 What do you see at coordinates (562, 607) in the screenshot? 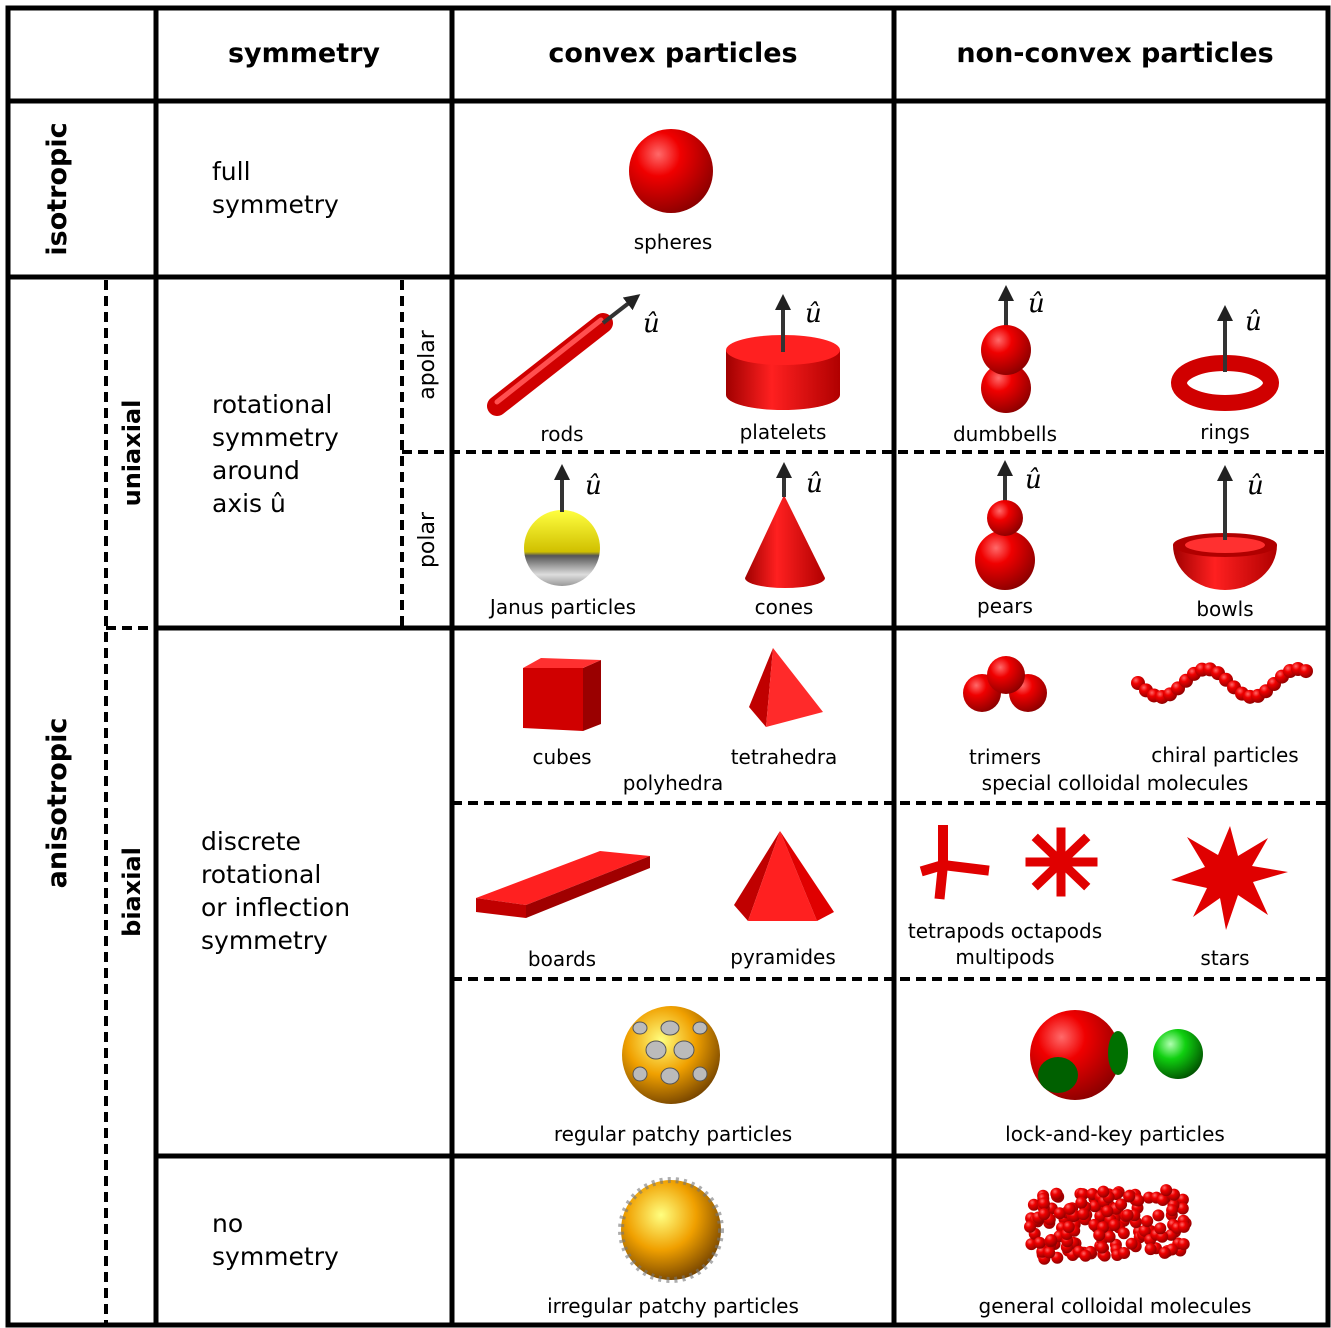
I see `particle-label: Janus particles` at bounding box center [562, 607].